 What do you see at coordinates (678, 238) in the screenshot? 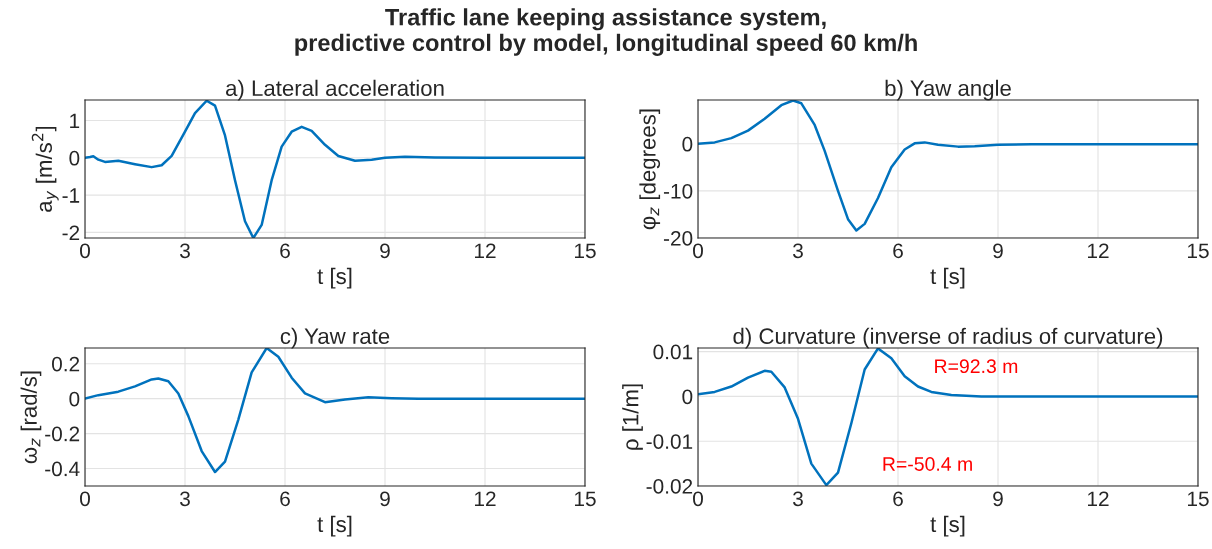
I see `y-tick-label: -20` at bounding box center [678, 238].